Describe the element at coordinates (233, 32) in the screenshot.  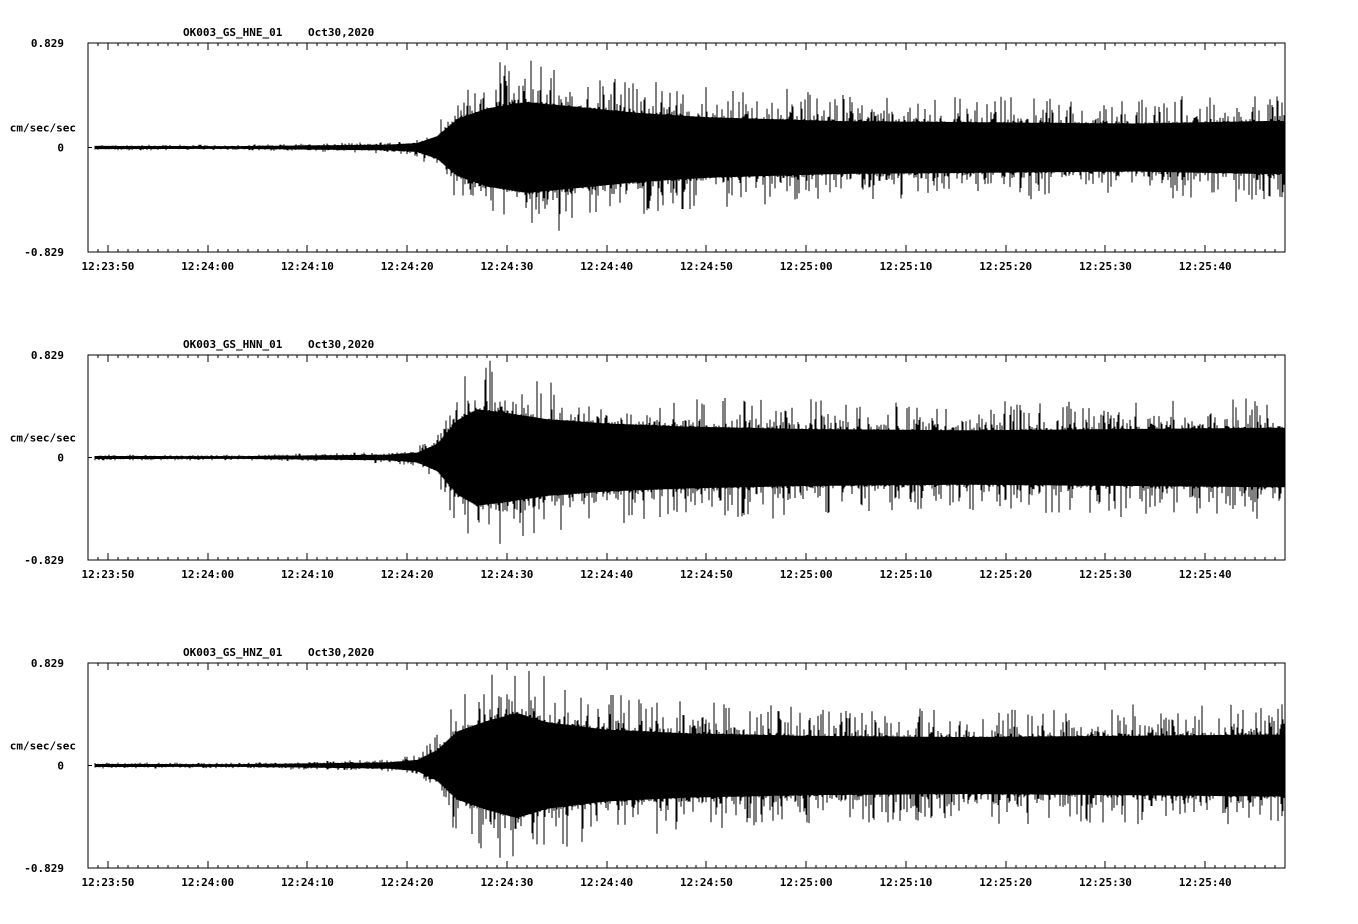
I see `panel-title-station: OK003_GS_HNE_01` at that location.